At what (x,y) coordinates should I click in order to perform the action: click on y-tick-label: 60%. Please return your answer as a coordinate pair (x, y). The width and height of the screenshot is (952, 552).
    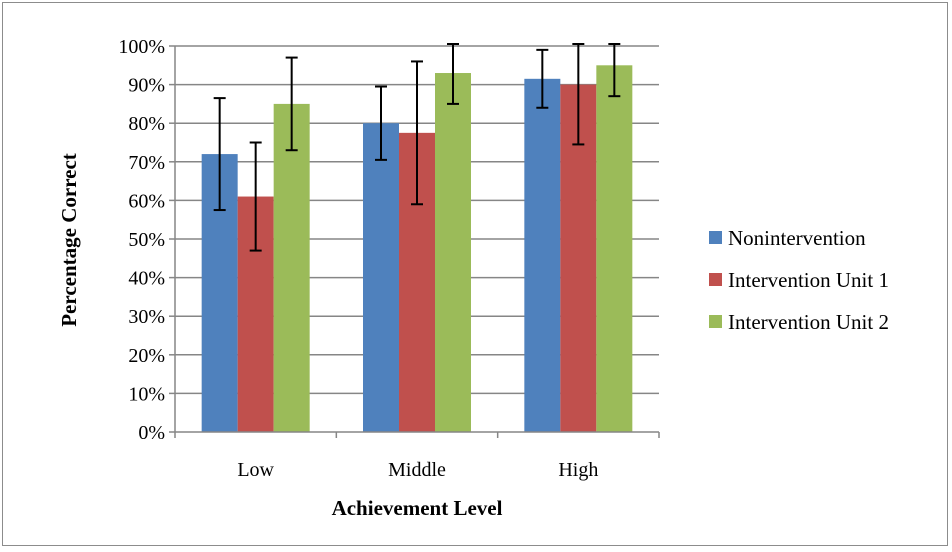
    Looking at the image, I should click on (146, 201).